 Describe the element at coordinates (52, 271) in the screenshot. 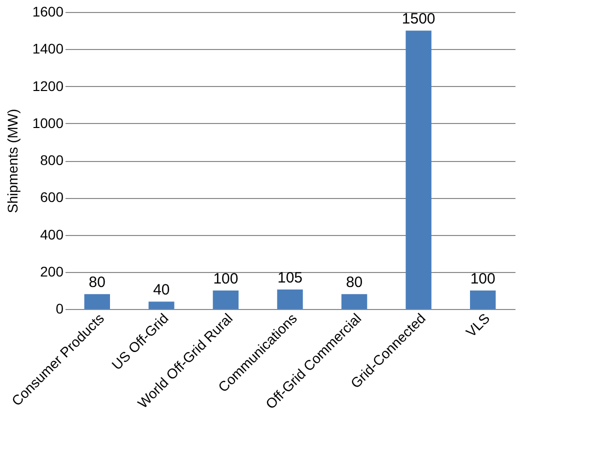

I see `y-tick-label: 200` at that location.